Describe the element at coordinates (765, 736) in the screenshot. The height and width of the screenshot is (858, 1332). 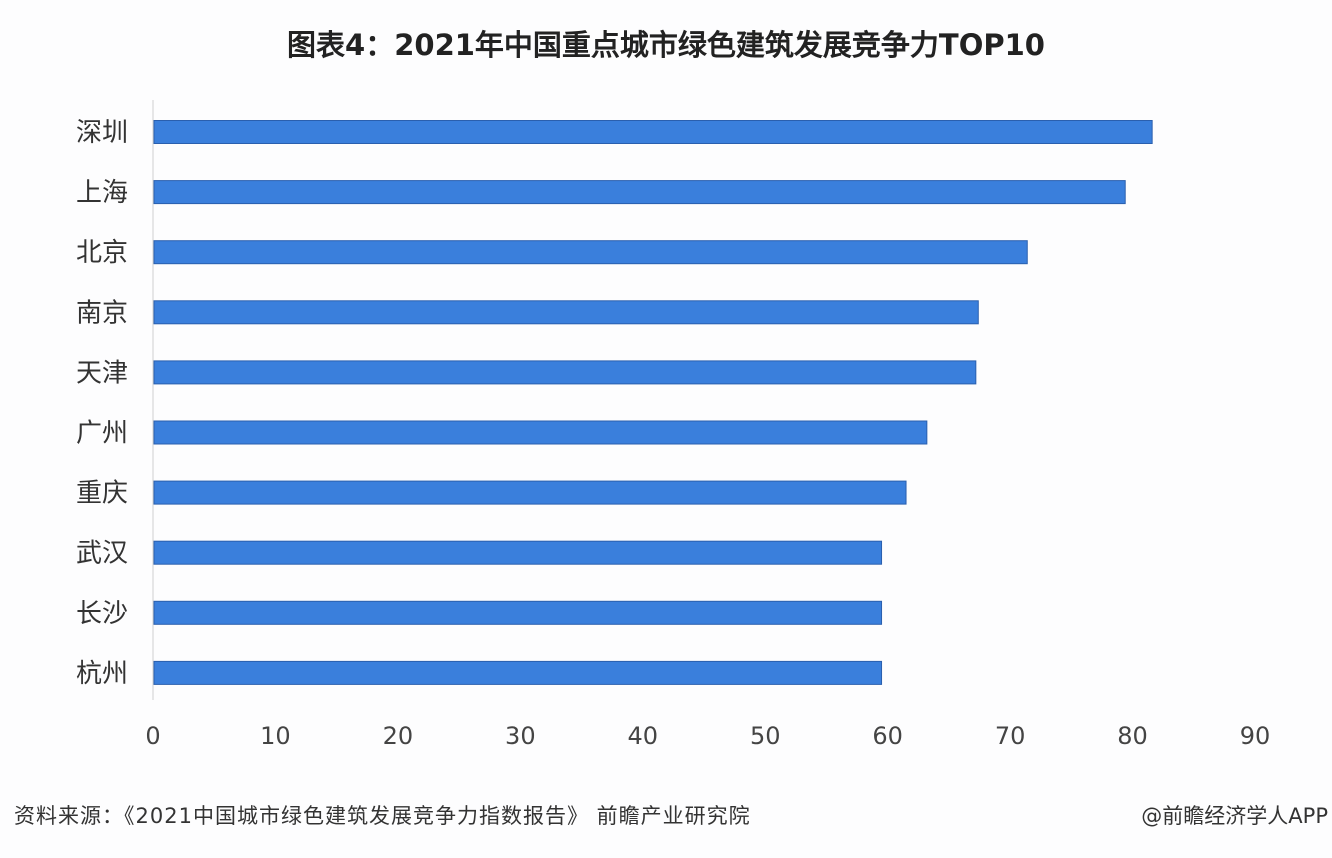
I see `x-tick-label: 50` at that location.